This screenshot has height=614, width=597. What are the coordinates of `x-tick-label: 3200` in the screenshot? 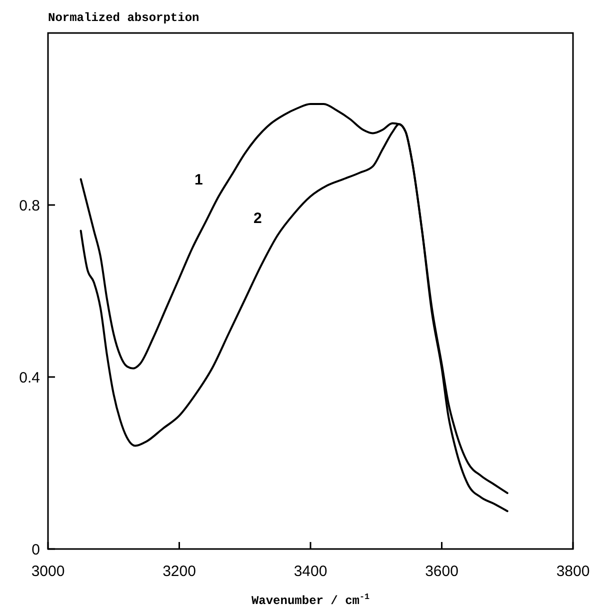 It's located at (179, 571).